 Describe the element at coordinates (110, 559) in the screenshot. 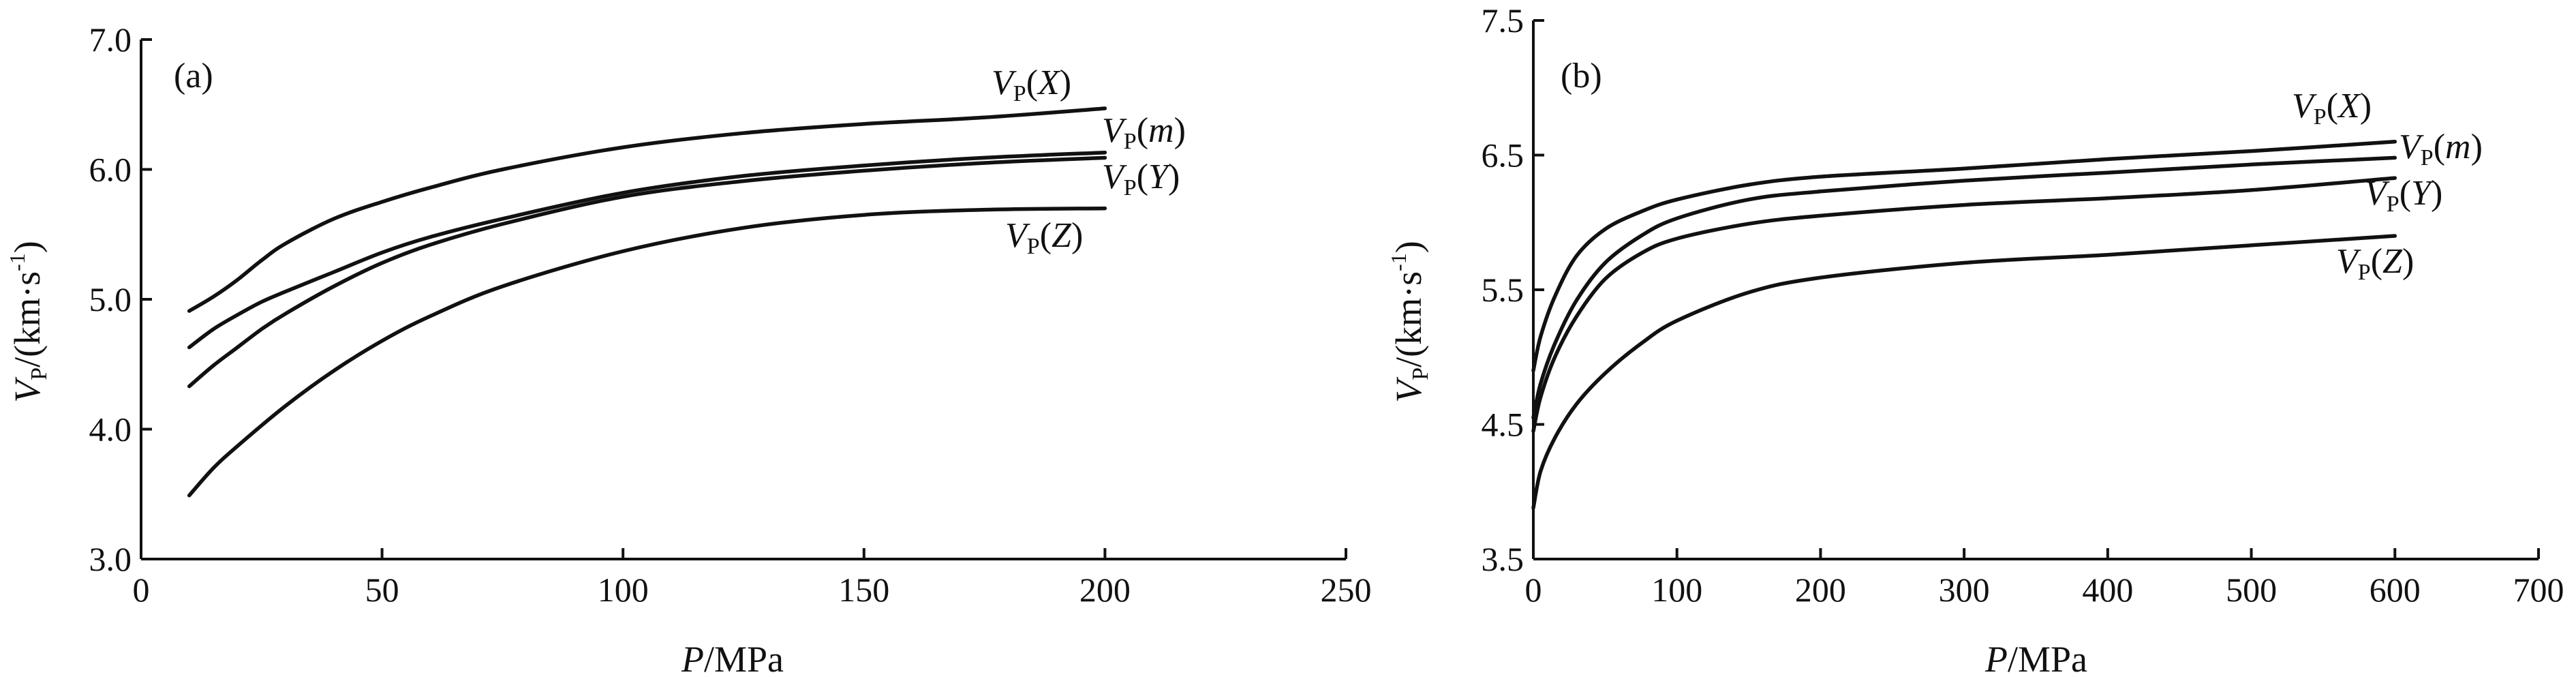

I see `y-tick-label: 3.0` at that location.